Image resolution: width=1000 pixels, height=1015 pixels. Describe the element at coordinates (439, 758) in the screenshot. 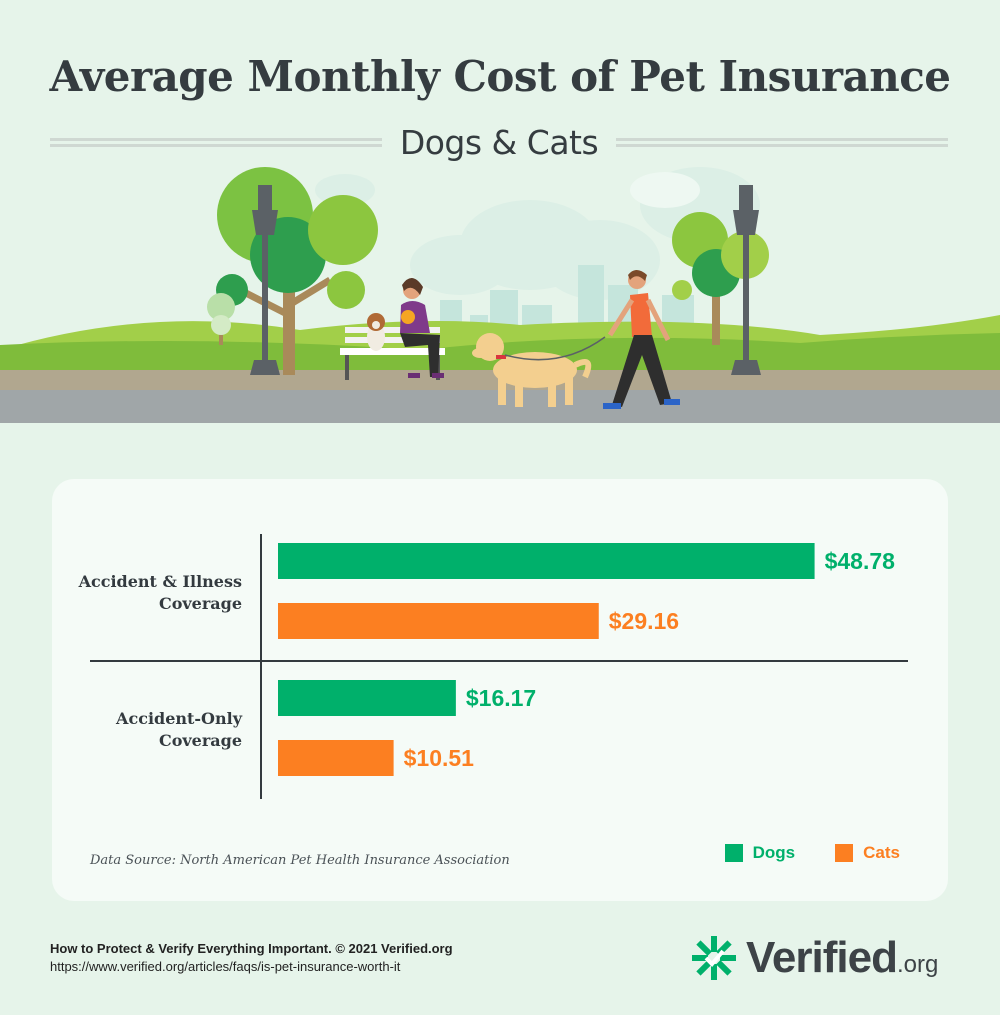

I see `data-label-cats: $10.51` at that location.